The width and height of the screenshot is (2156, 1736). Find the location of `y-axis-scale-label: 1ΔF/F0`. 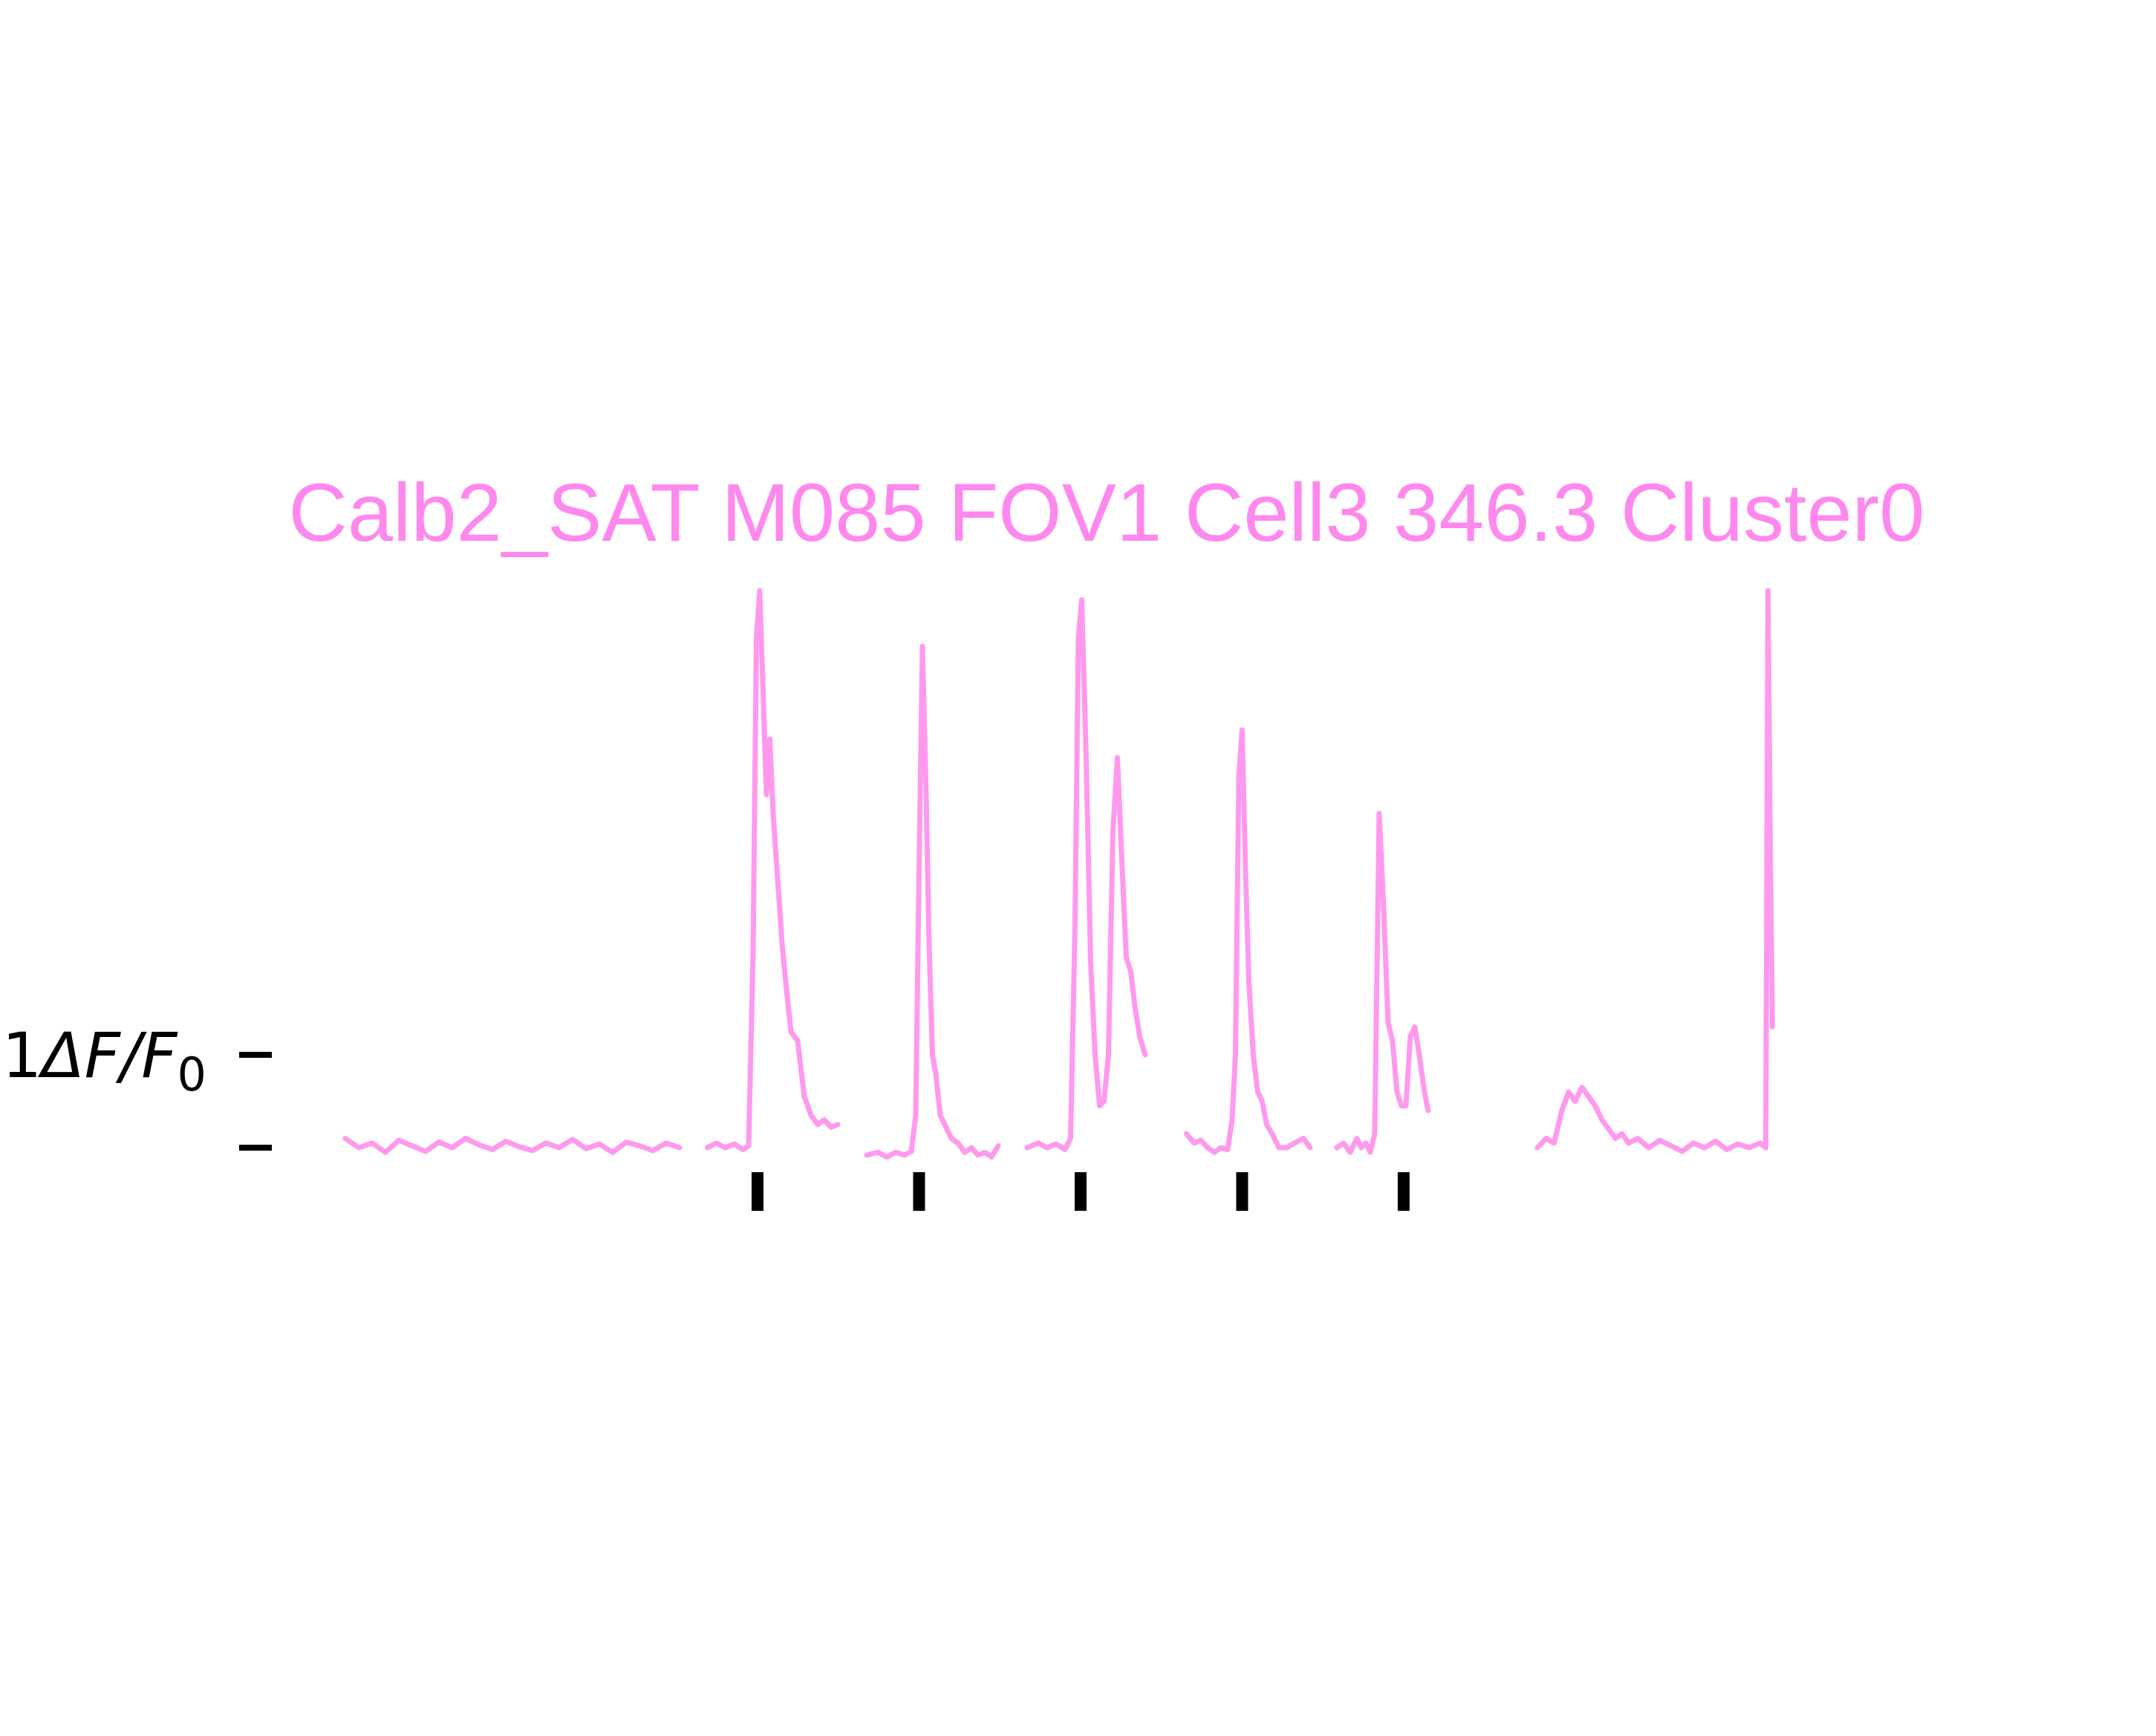

y-axis-scale-label: 1ΔF/F0 is located at coordinates (104, 1060).